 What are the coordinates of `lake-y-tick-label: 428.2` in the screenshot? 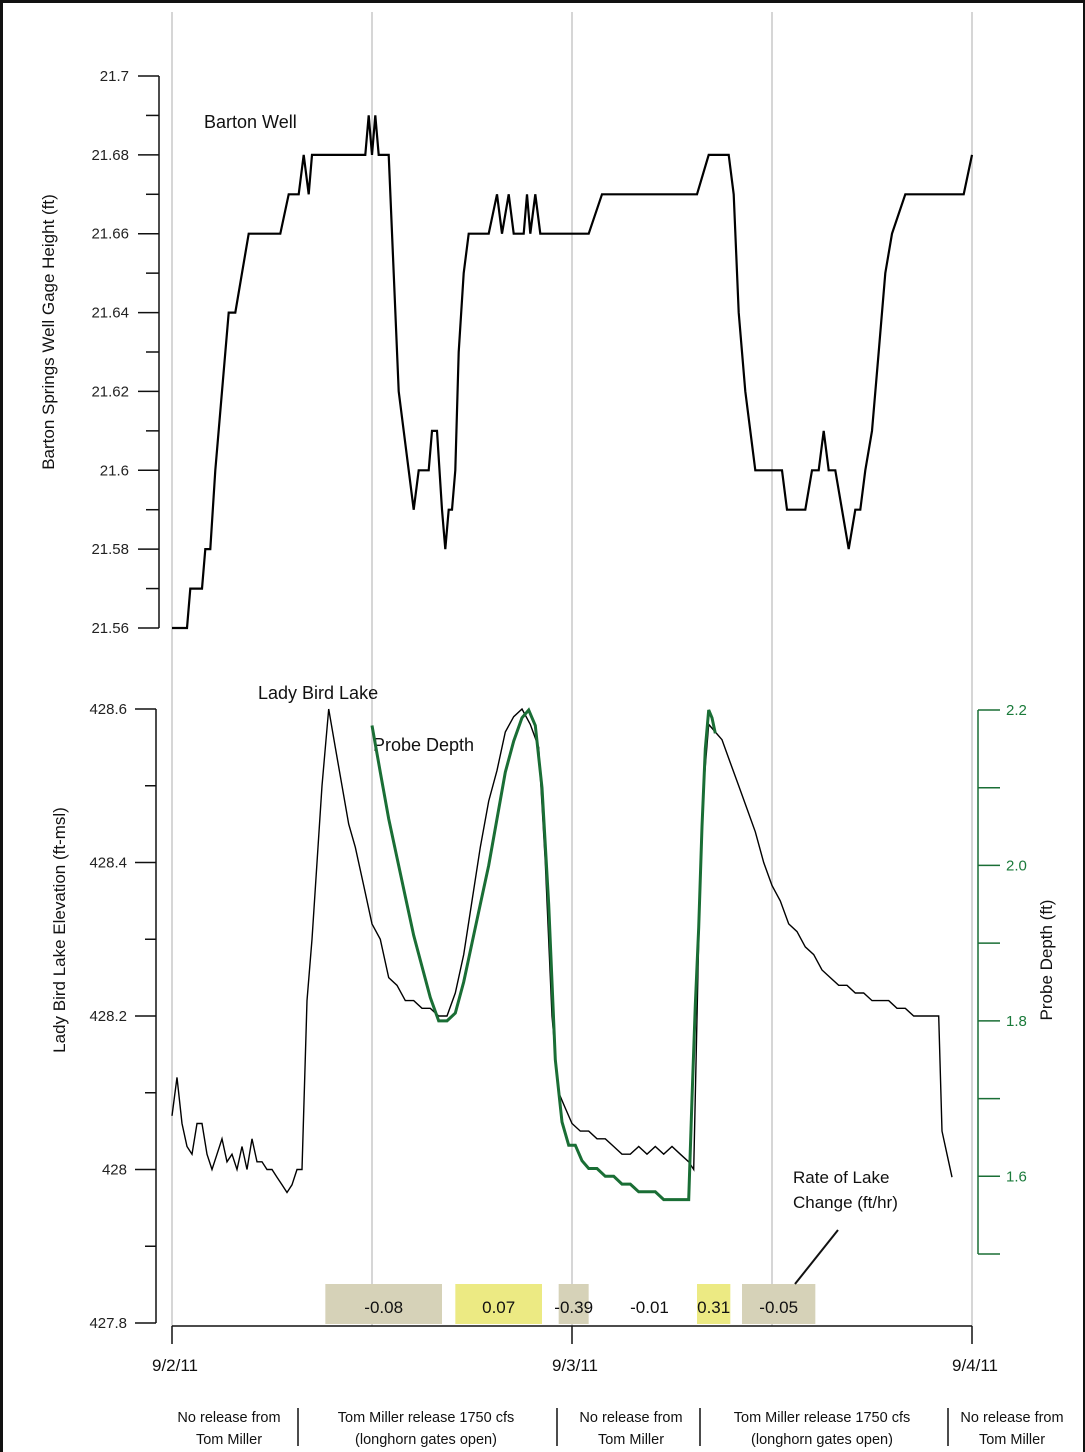 It's located at (108, 1016).